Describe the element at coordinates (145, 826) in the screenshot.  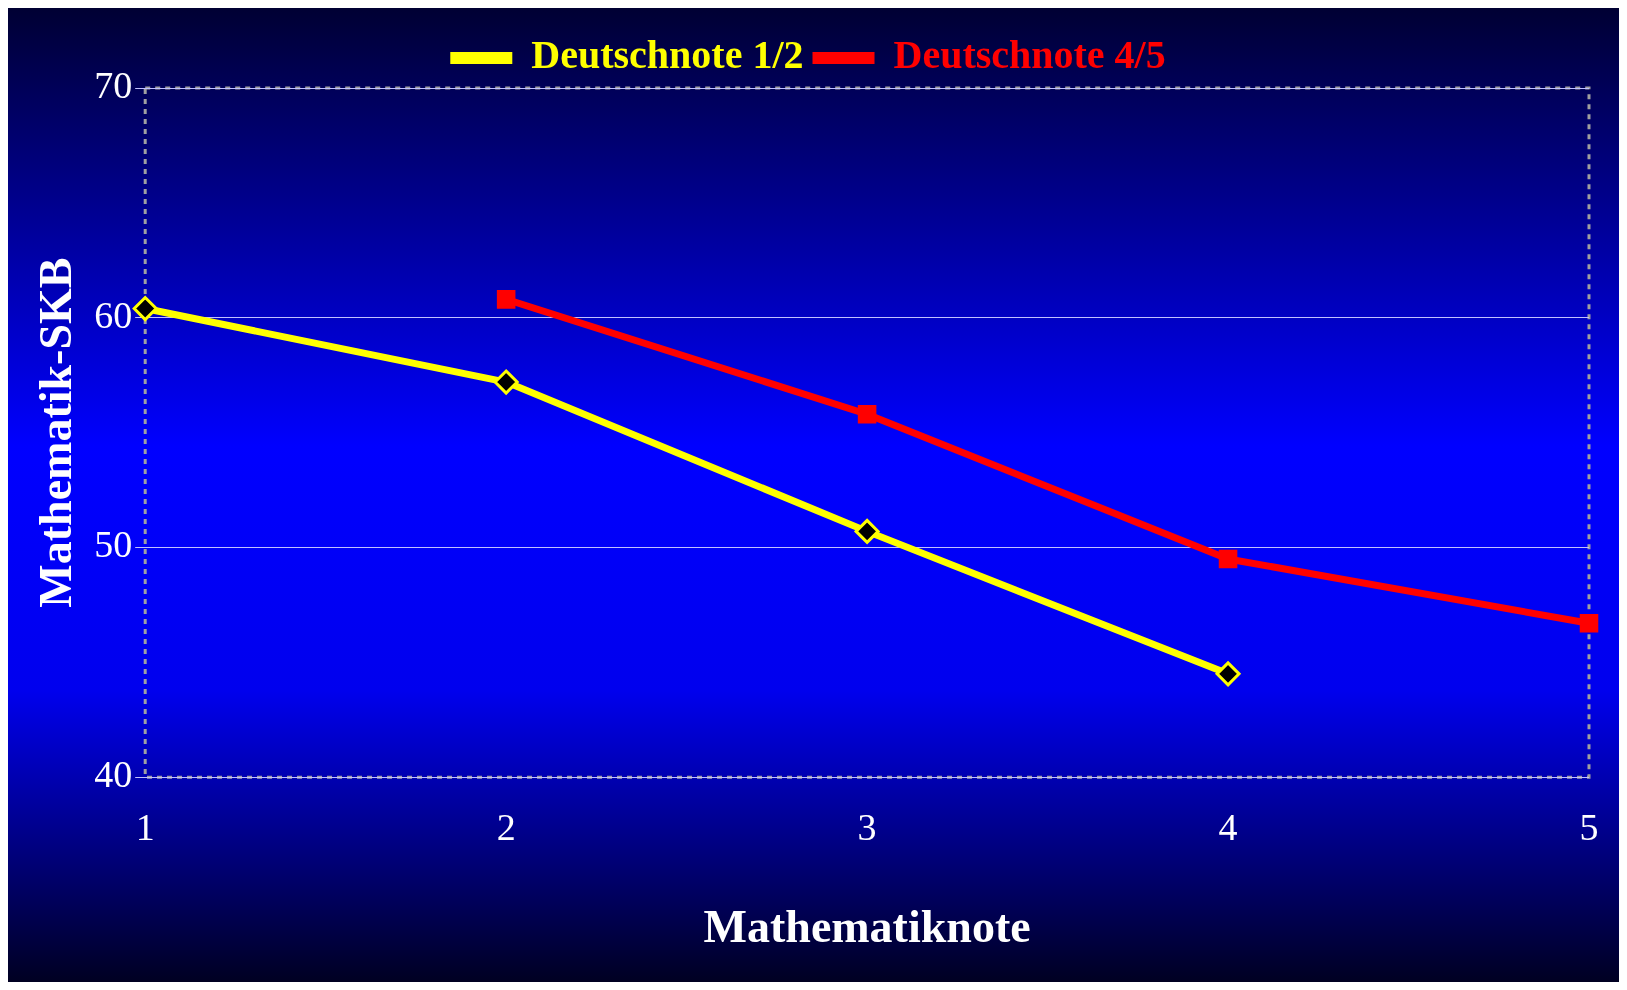
I see `x-tick-label: 1` at that location.